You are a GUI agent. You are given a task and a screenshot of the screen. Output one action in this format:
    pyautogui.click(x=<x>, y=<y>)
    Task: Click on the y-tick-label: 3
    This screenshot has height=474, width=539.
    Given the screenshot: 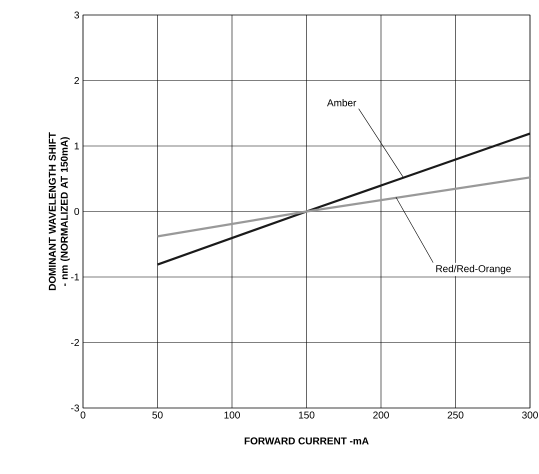 What is the action you would take?
    pyautogui.click(x=77, y=15)
    